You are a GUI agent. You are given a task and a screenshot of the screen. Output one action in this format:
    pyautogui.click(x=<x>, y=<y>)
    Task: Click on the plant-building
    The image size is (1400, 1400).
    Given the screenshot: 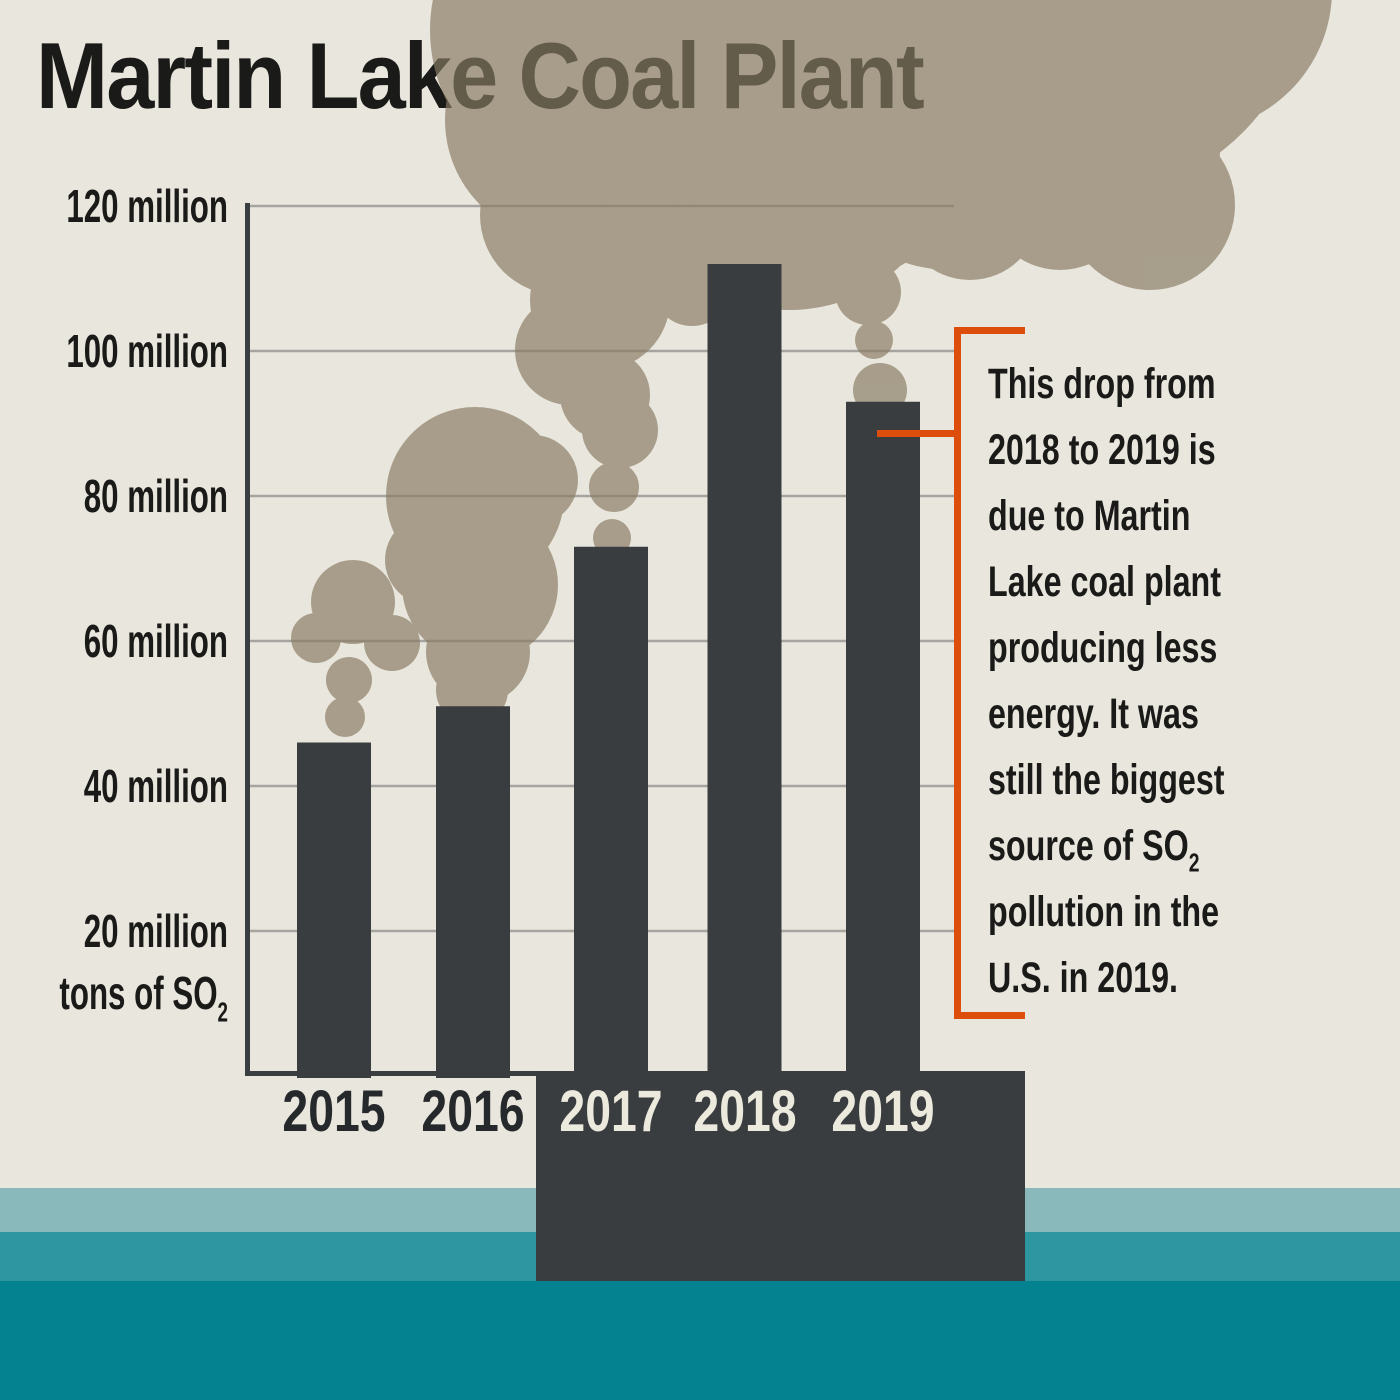 What is the action you would take?
    pyautogui.click(x=780, y=1176)
    